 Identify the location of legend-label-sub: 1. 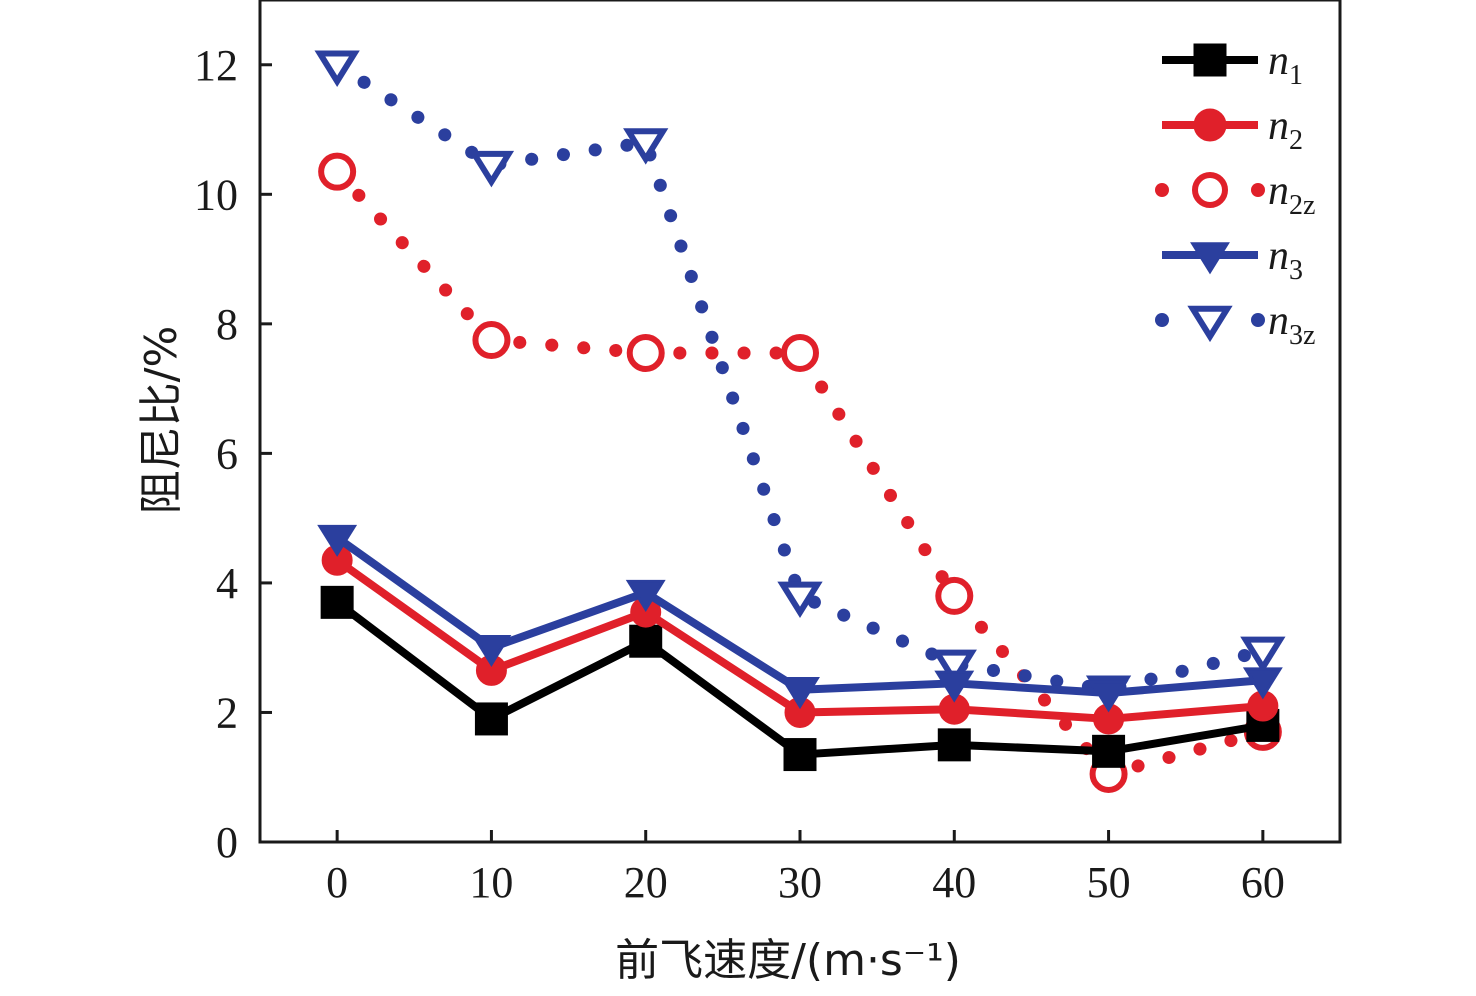
(1296, 75).